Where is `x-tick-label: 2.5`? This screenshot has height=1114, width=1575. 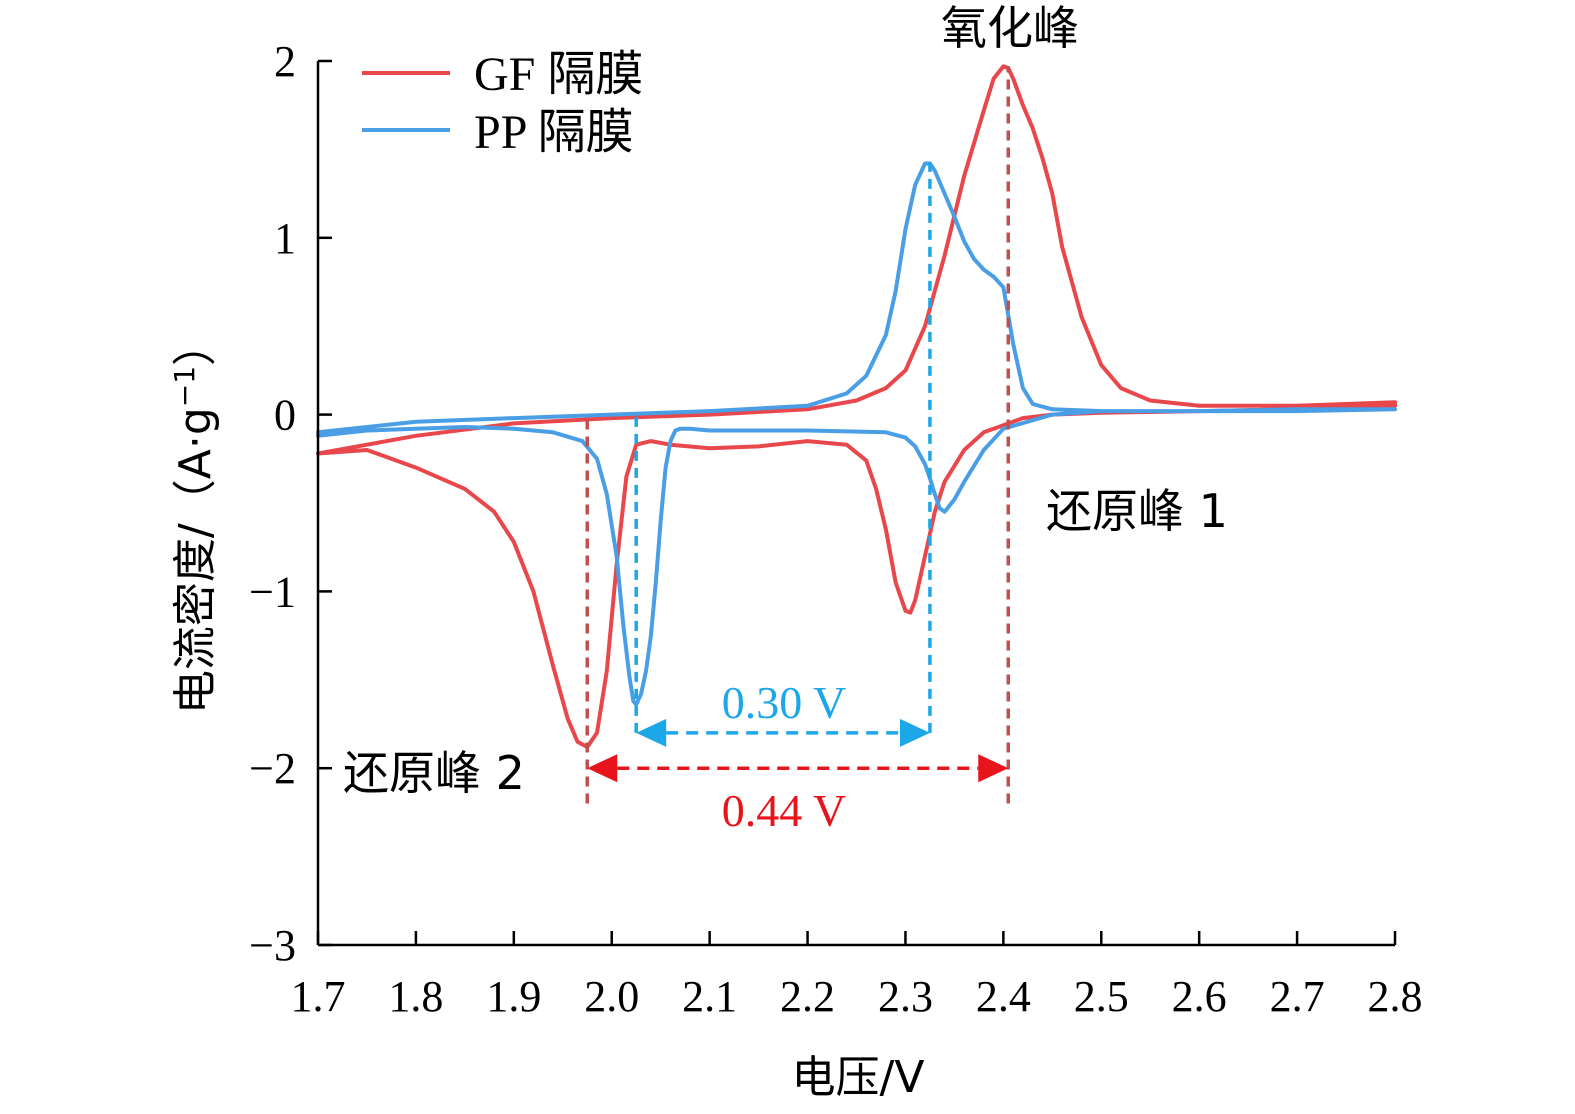 x-tick-label: 2.5 is located at coordinates (1101, 996).